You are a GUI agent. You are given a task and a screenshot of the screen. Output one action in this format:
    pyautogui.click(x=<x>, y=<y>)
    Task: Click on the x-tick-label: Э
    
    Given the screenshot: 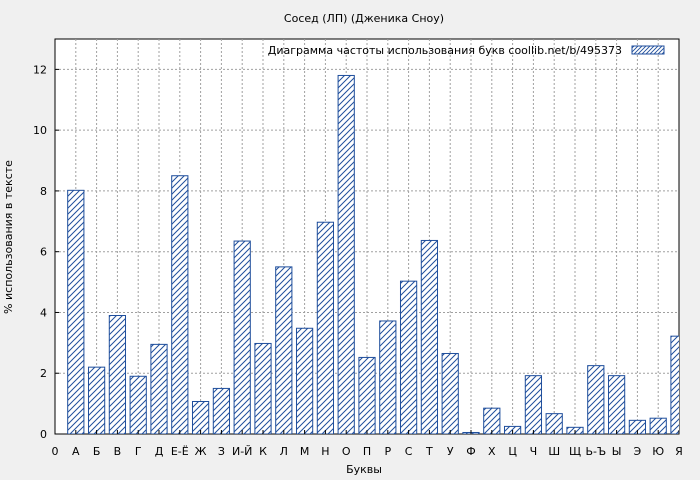 What is the action you would take?
    pyautogui.click(x=638, y=451)
    